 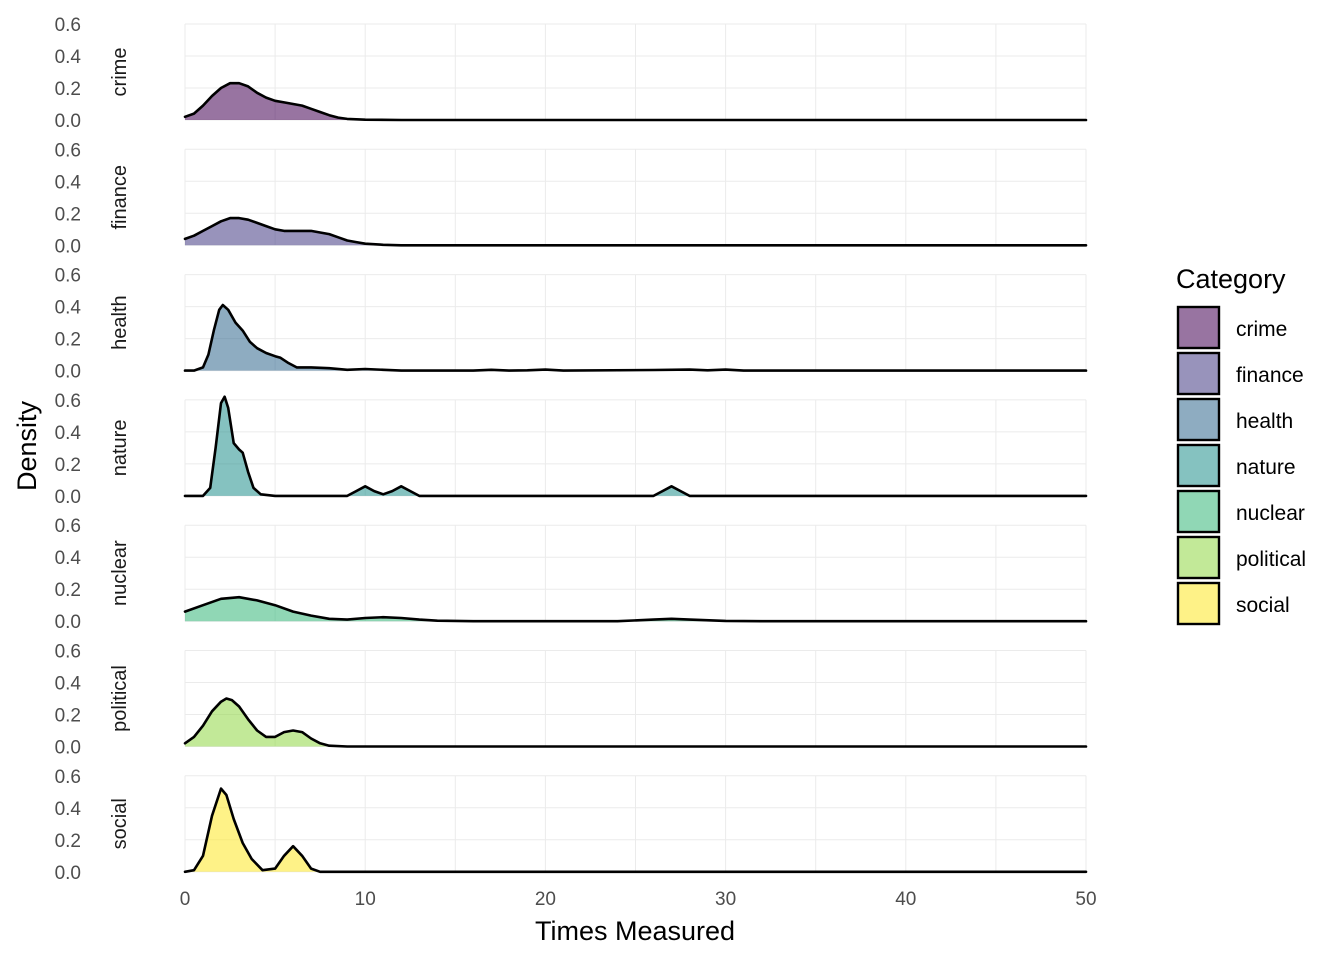 I want to click on facet-panel-social: 0.0 0.2 0.4 0.6 social, so click(x=571, y=825).